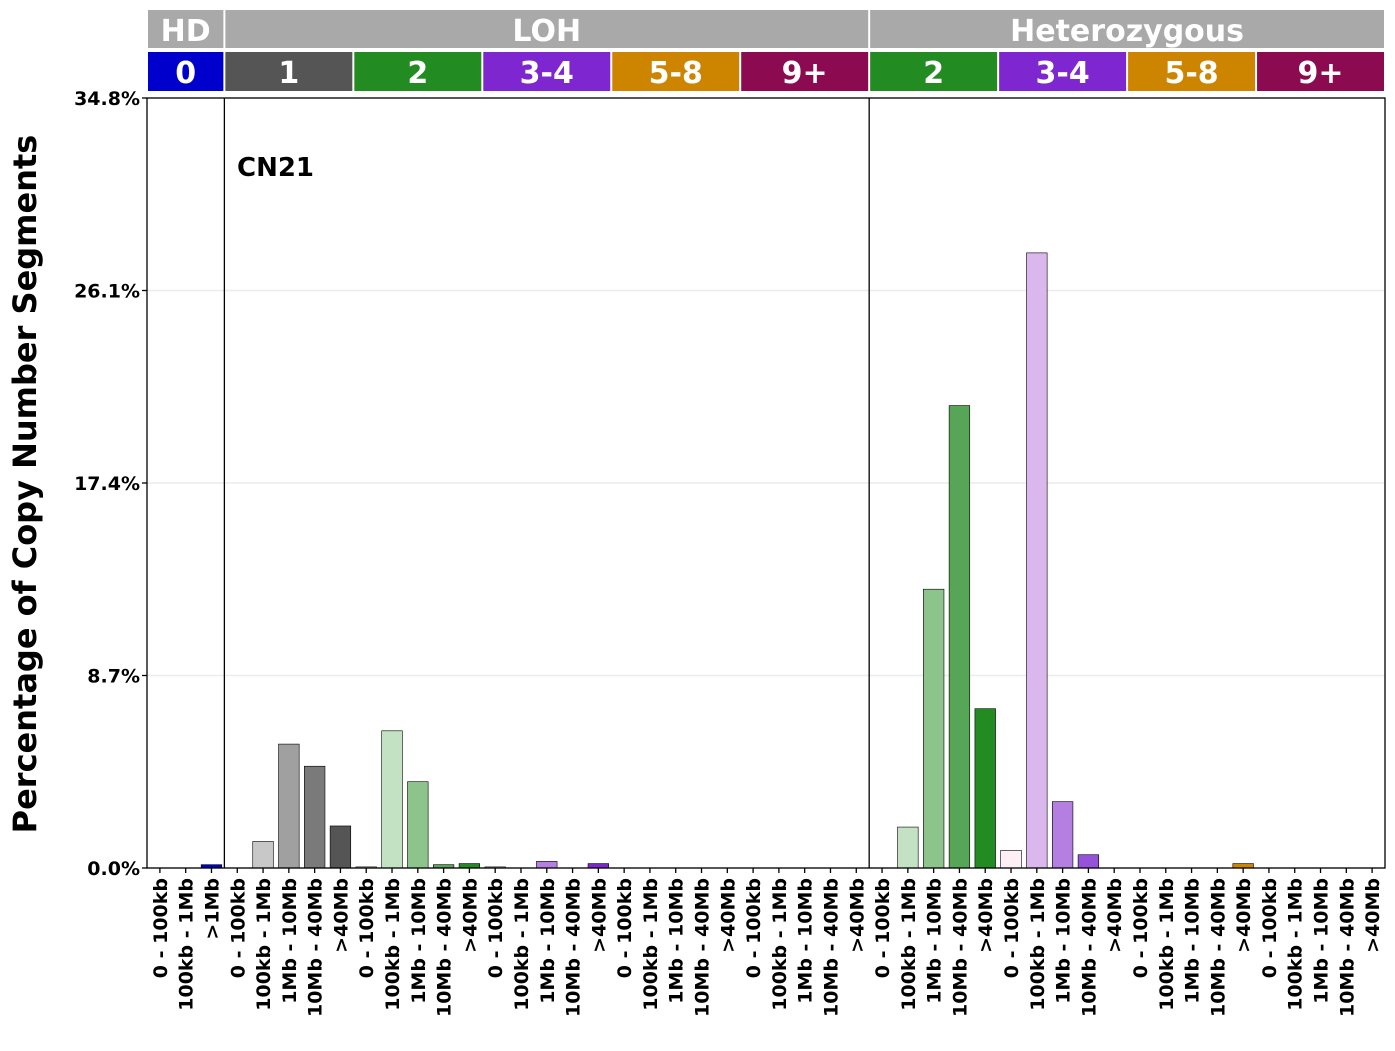  I want to click on strip-headers: HD LOH Heterozygous 0 1 2 3-4 5-8 9+ 2 3-4 5-8 9+, so click(766, 50).